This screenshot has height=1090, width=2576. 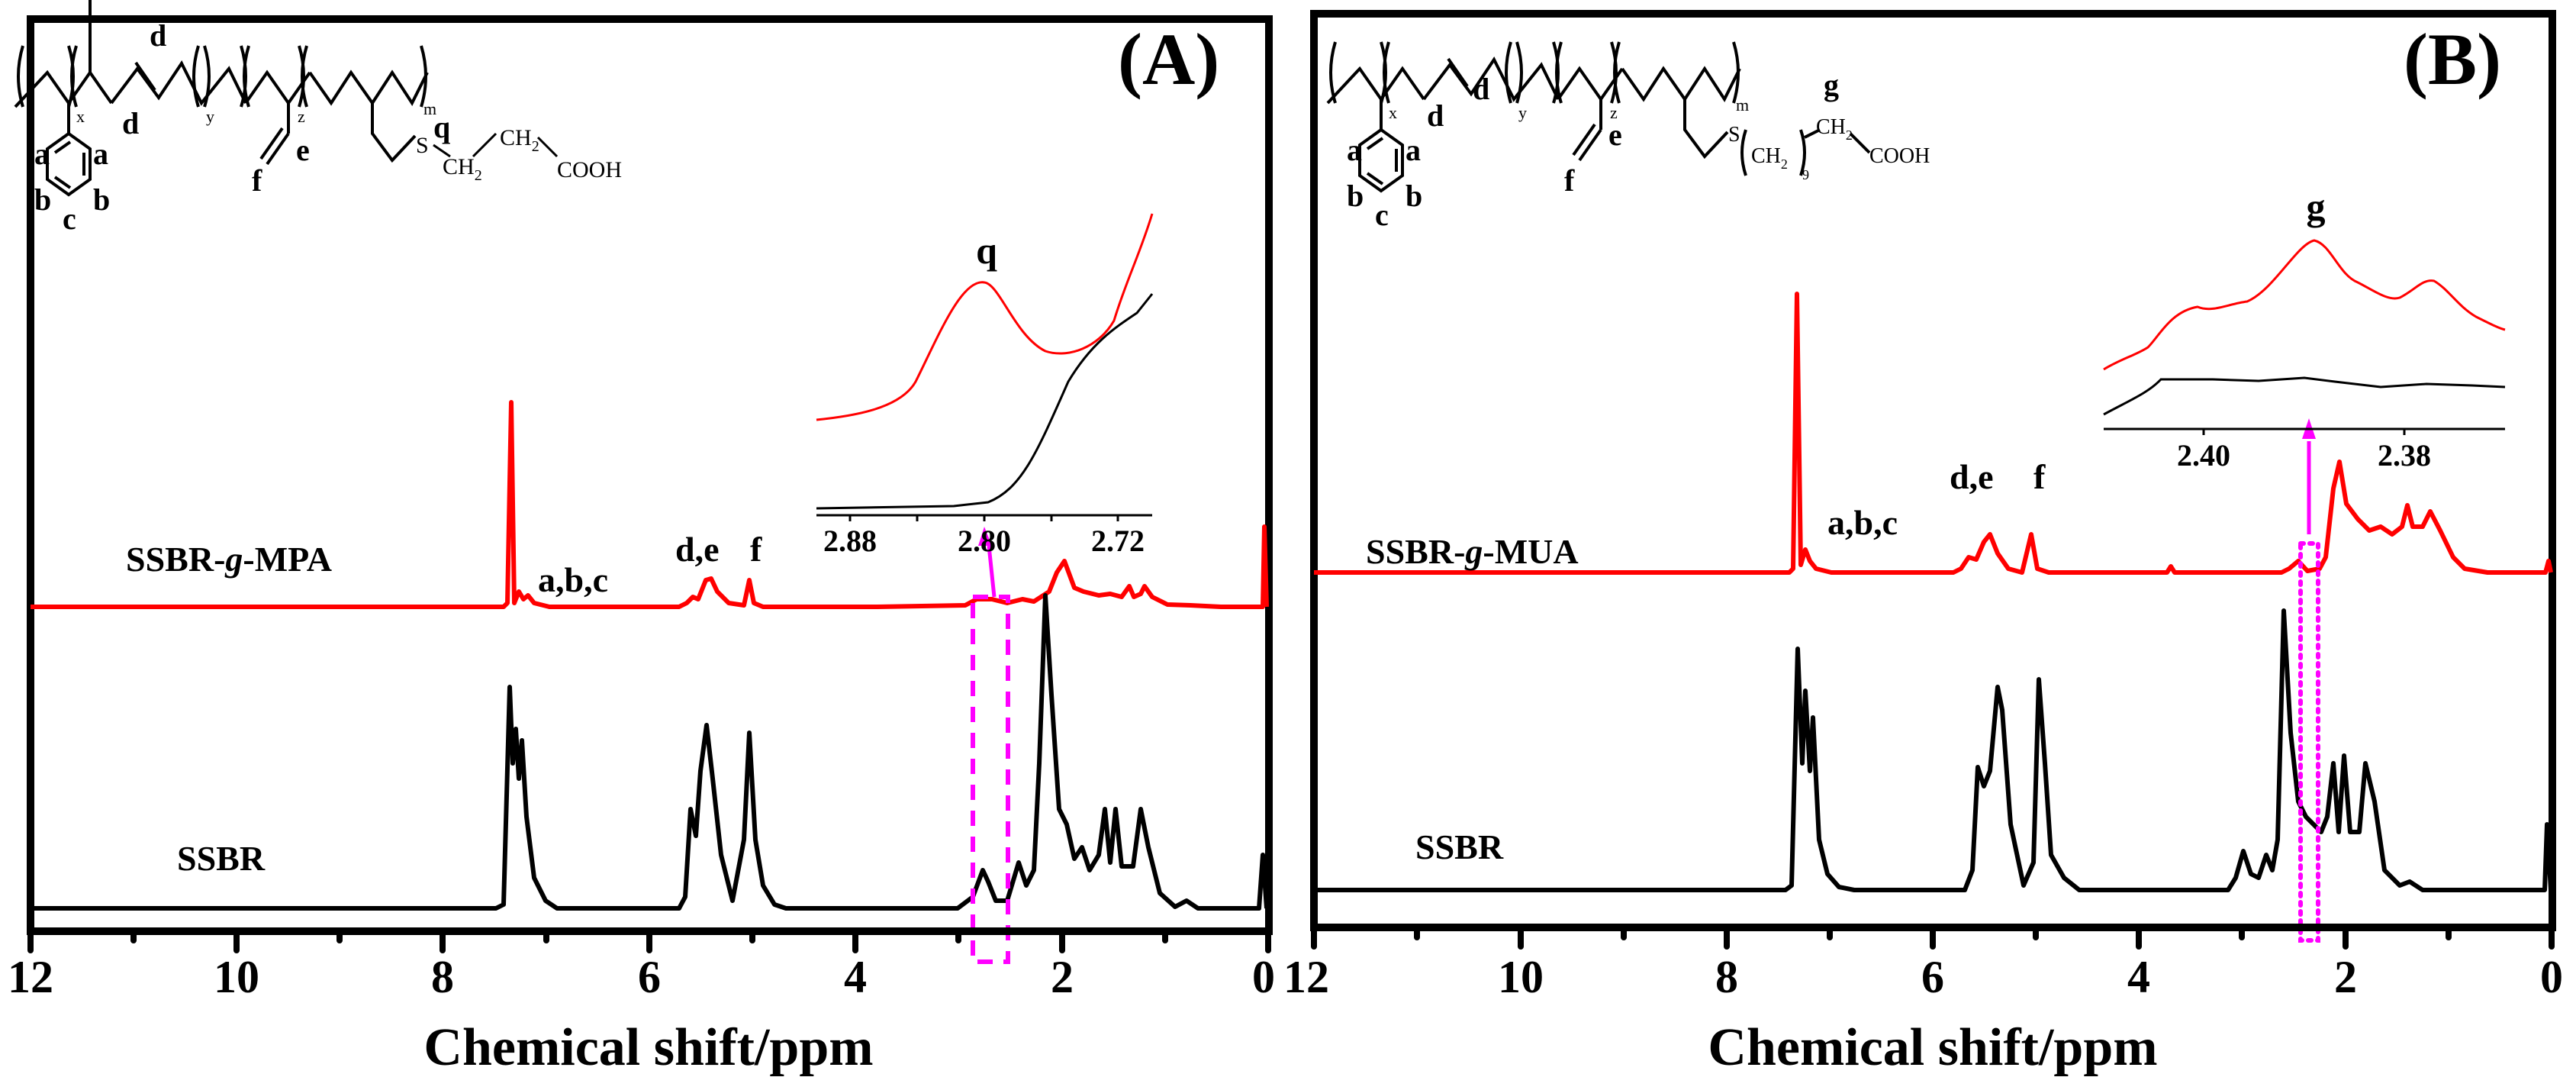 I want to click on panel-a-label: (A), so click(x=1168, y=59).